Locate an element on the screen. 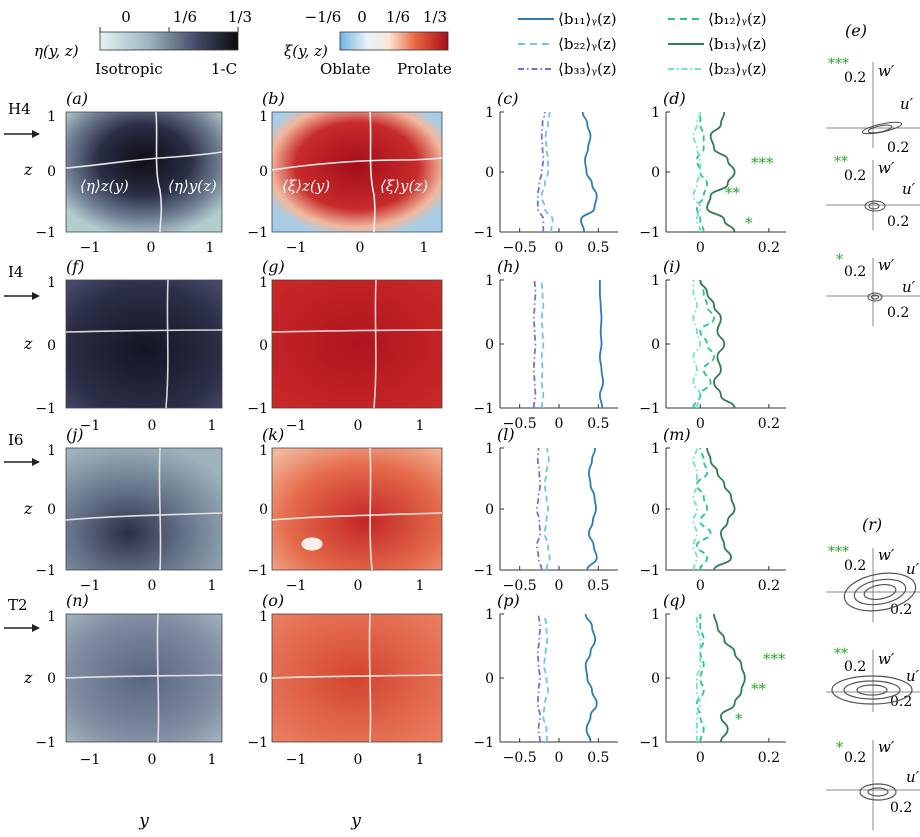 This screenshot has height=837, width=920. stars-q: *** ** * is located at coordinates (760, 689).